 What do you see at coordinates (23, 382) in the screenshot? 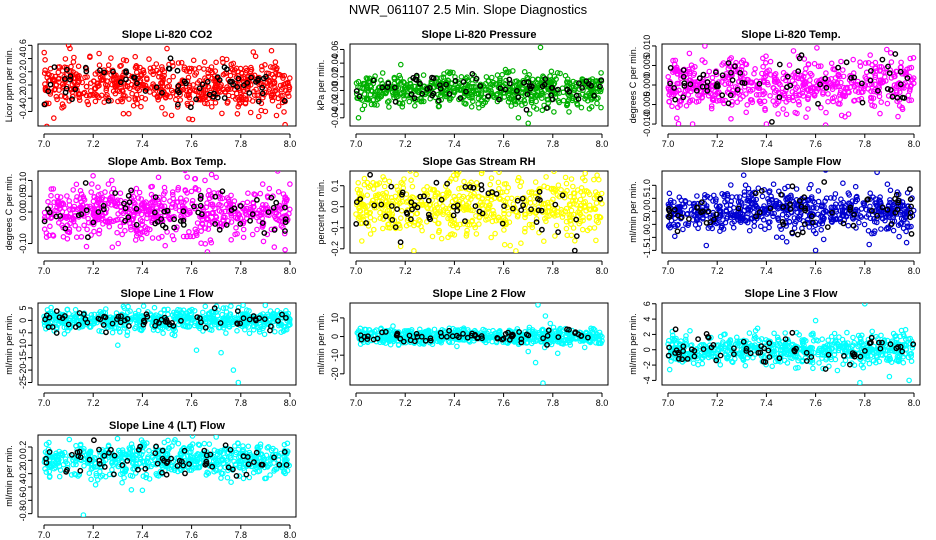
I see `y-tick-label: -25` at bounding box center [23, 382].